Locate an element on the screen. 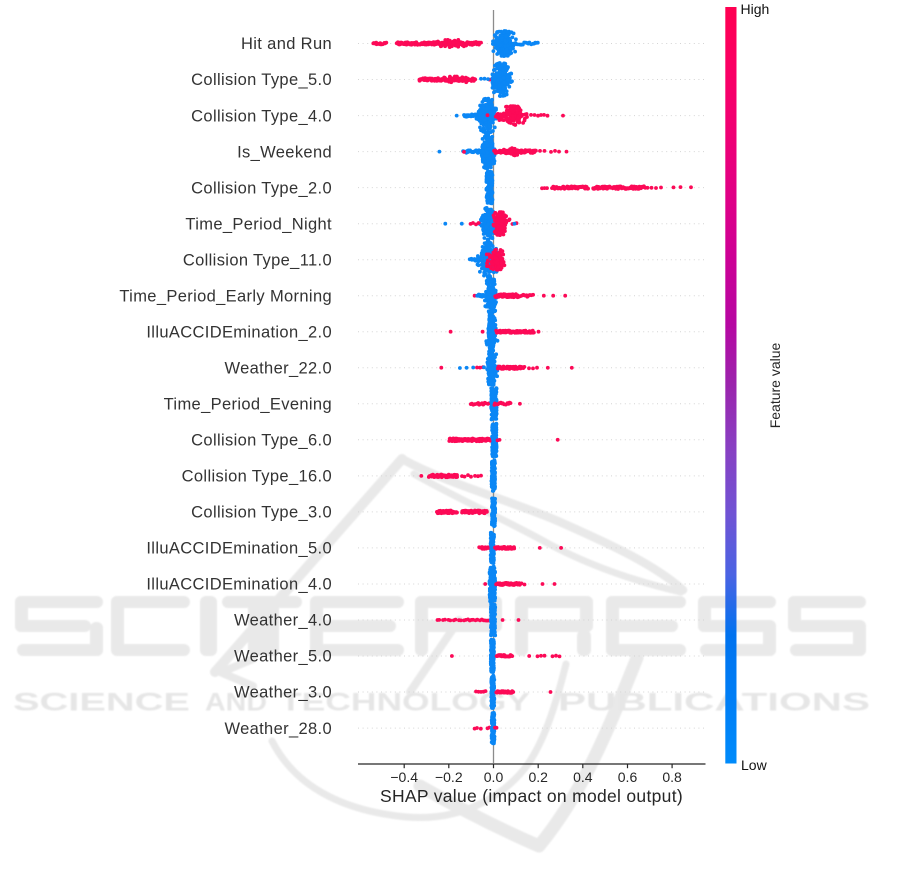  svg-text: SCIENCE is located at coordinates (101, 703).